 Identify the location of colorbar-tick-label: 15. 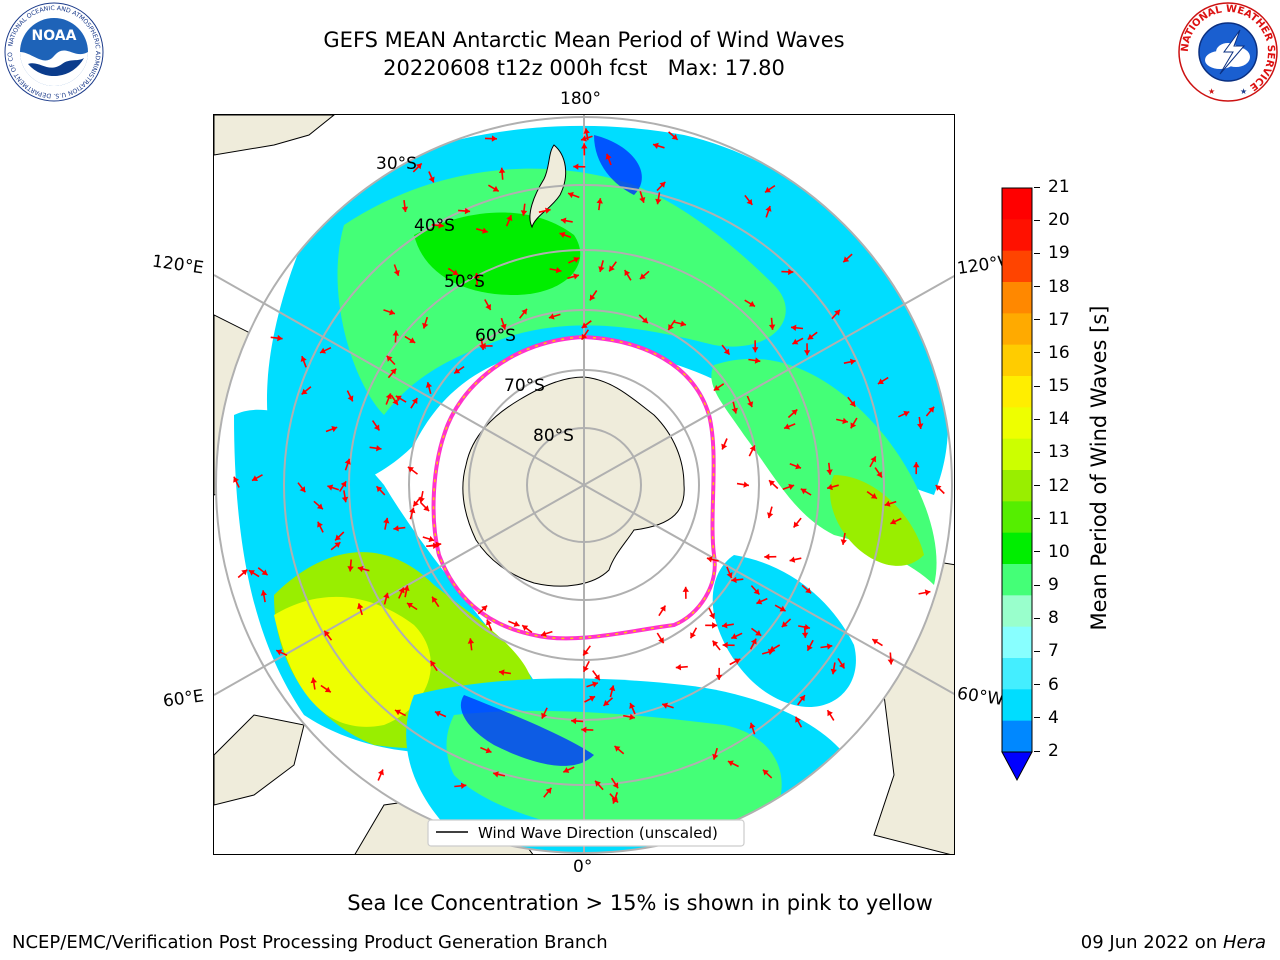
(1052, 386).